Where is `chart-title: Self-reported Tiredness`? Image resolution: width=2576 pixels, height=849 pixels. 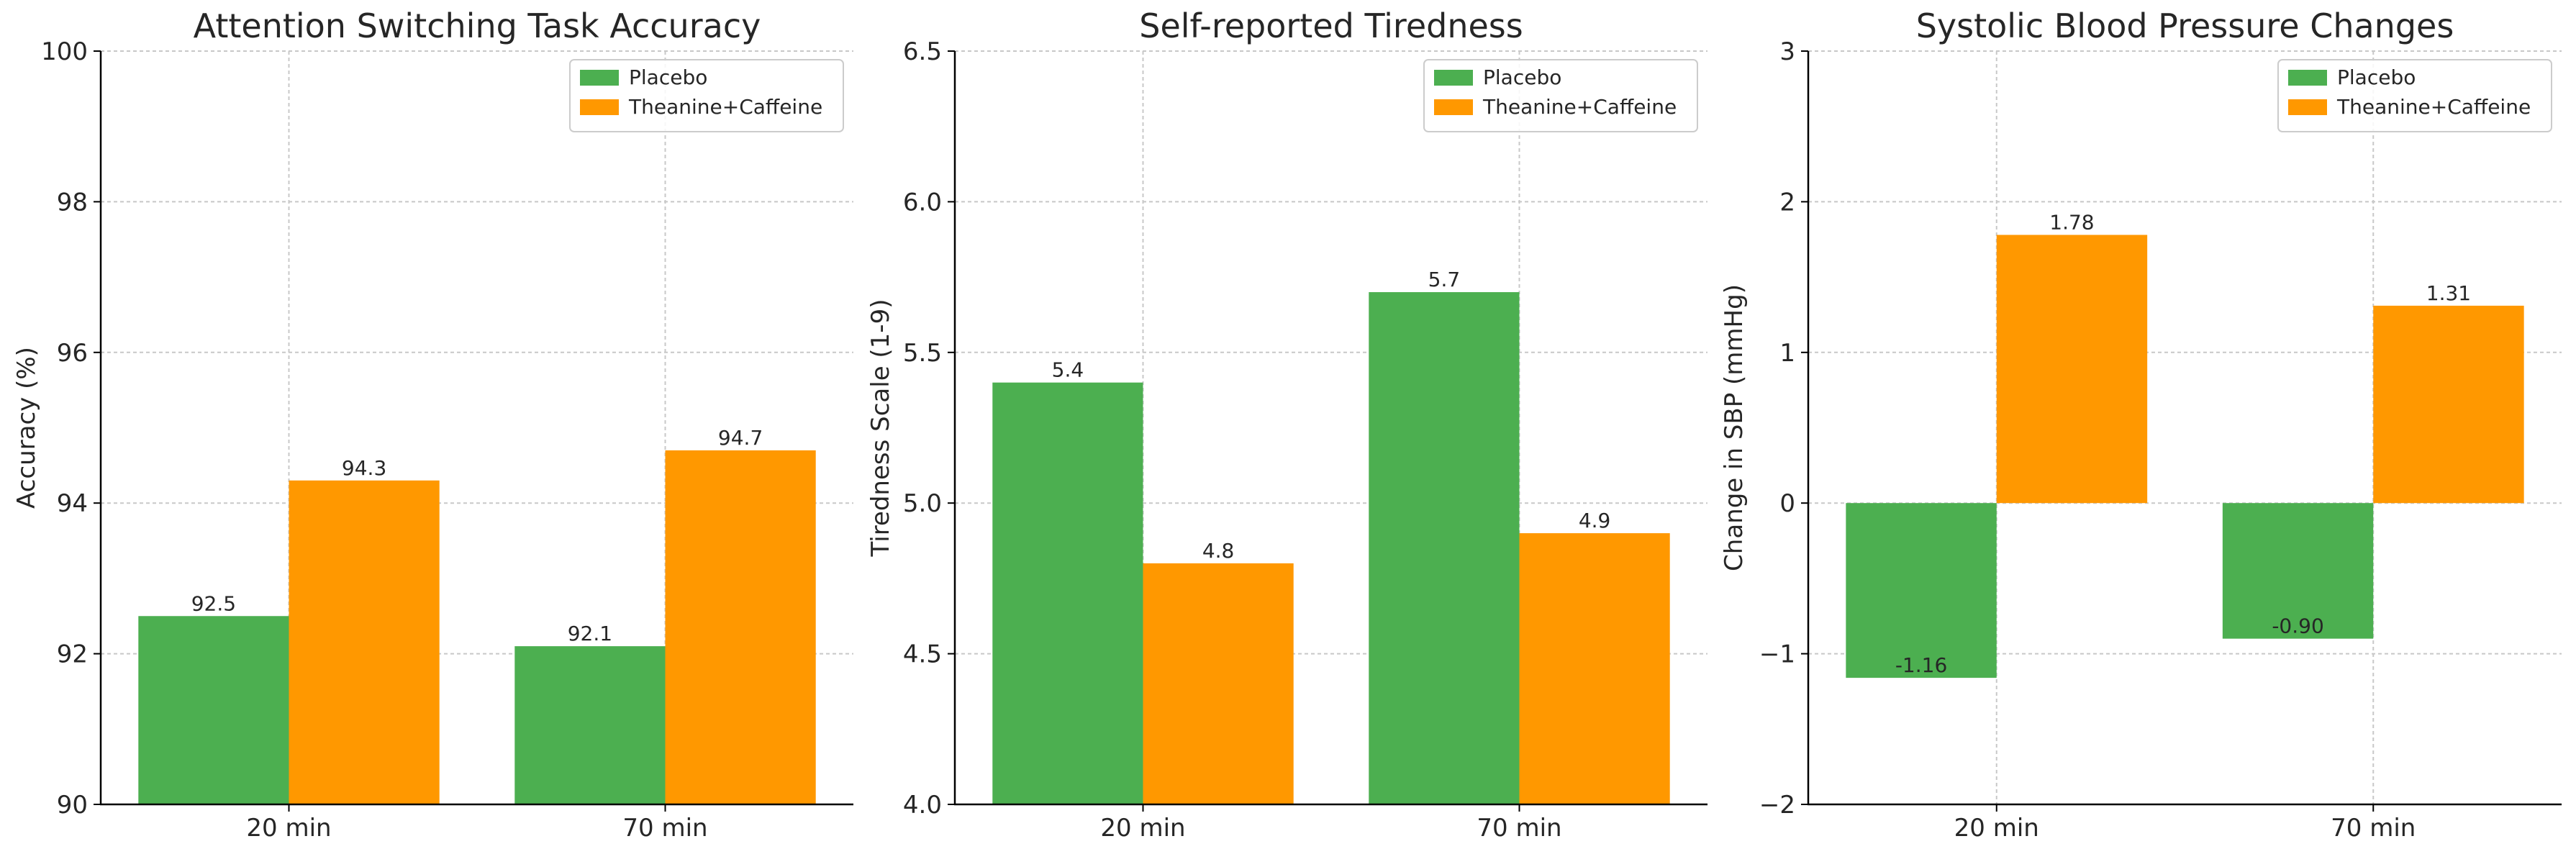 chart-title: Self-reported Tiredness is located at coordinates (1331, 26).